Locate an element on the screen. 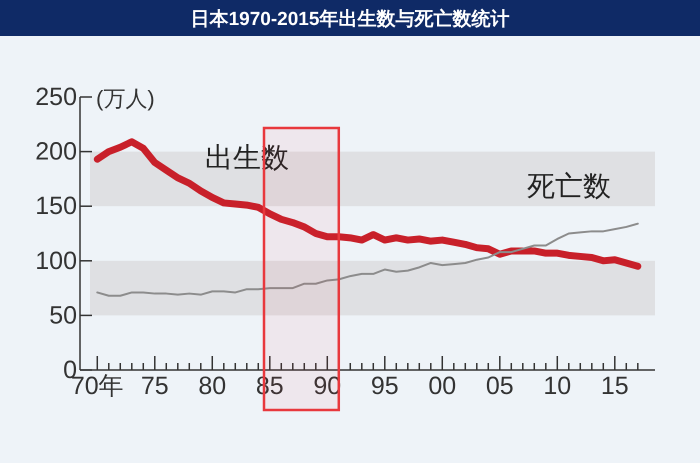 The image size is (700, 463). x-tick-label: 15 is located at coordinates (614, 386).